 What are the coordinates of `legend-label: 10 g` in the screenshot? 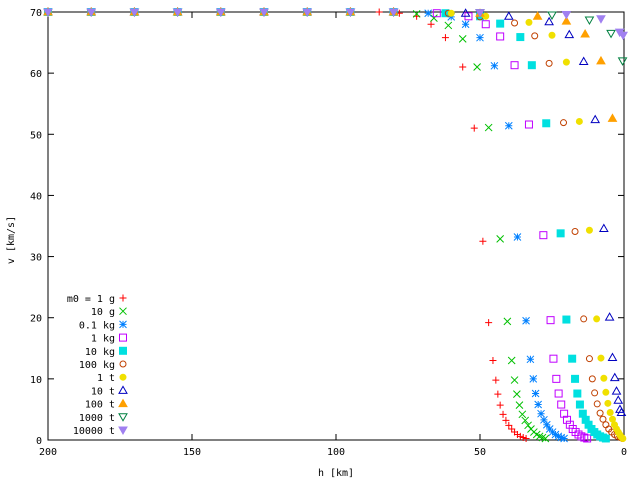 It's located at (103, 312).